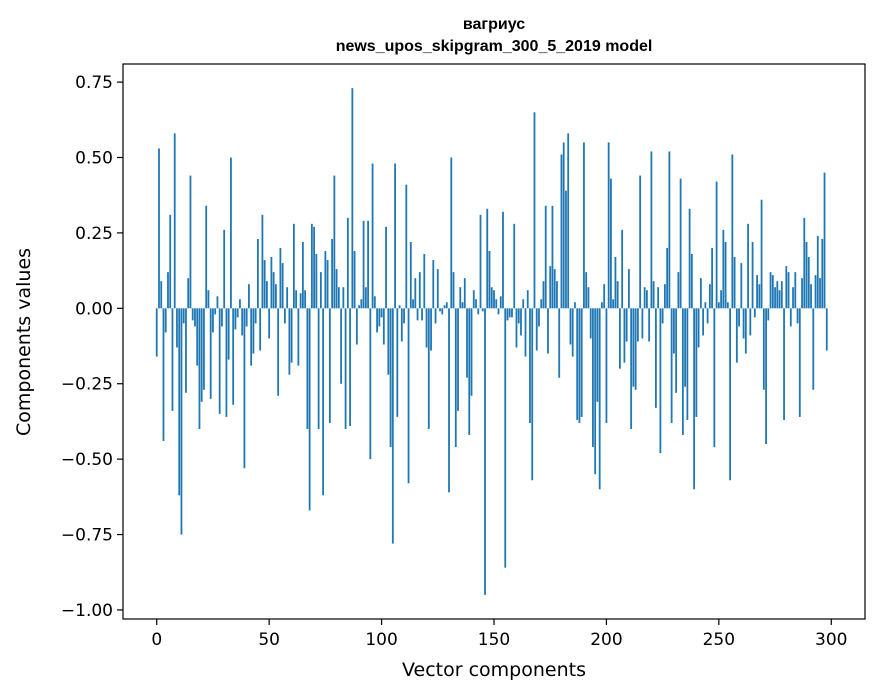 This screenshot has width=880, height=696. I want to click on x-tick-label: 50, so click(269, 640).